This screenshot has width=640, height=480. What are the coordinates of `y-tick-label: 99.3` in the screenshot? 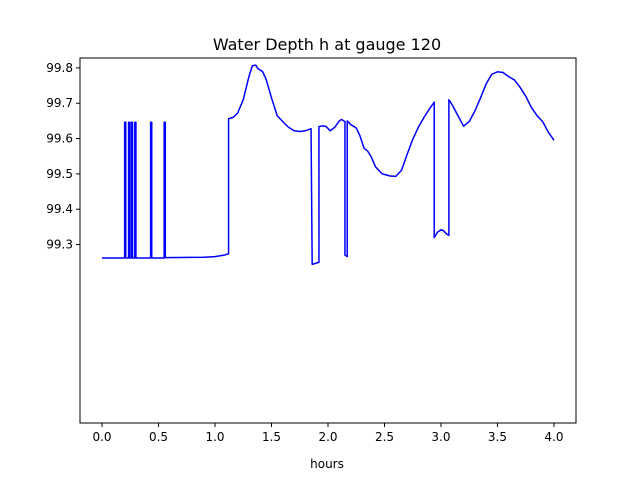 It's located at (59, 245).